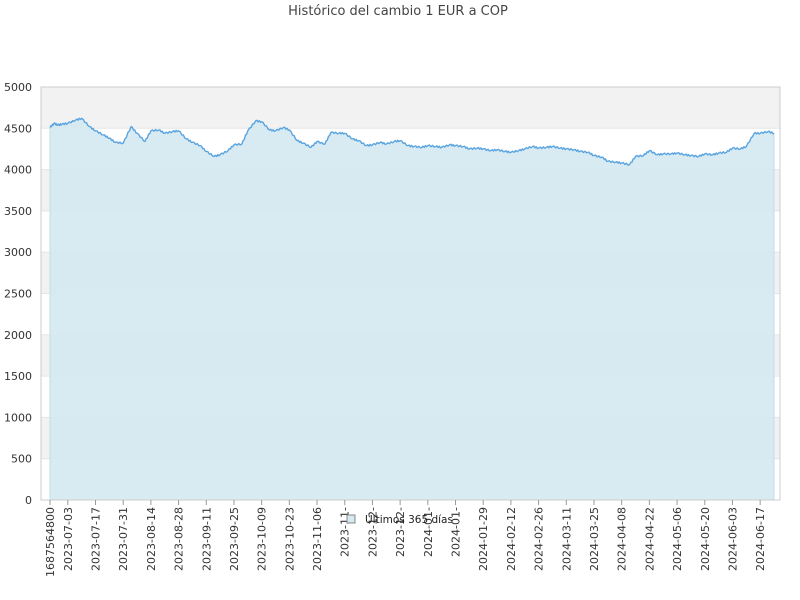 The image size is (800, 600). What do you see at coordinates (18, 252) in the screenshot?
I see `y-tick-label: 3000` at bounding box center [18, 252].